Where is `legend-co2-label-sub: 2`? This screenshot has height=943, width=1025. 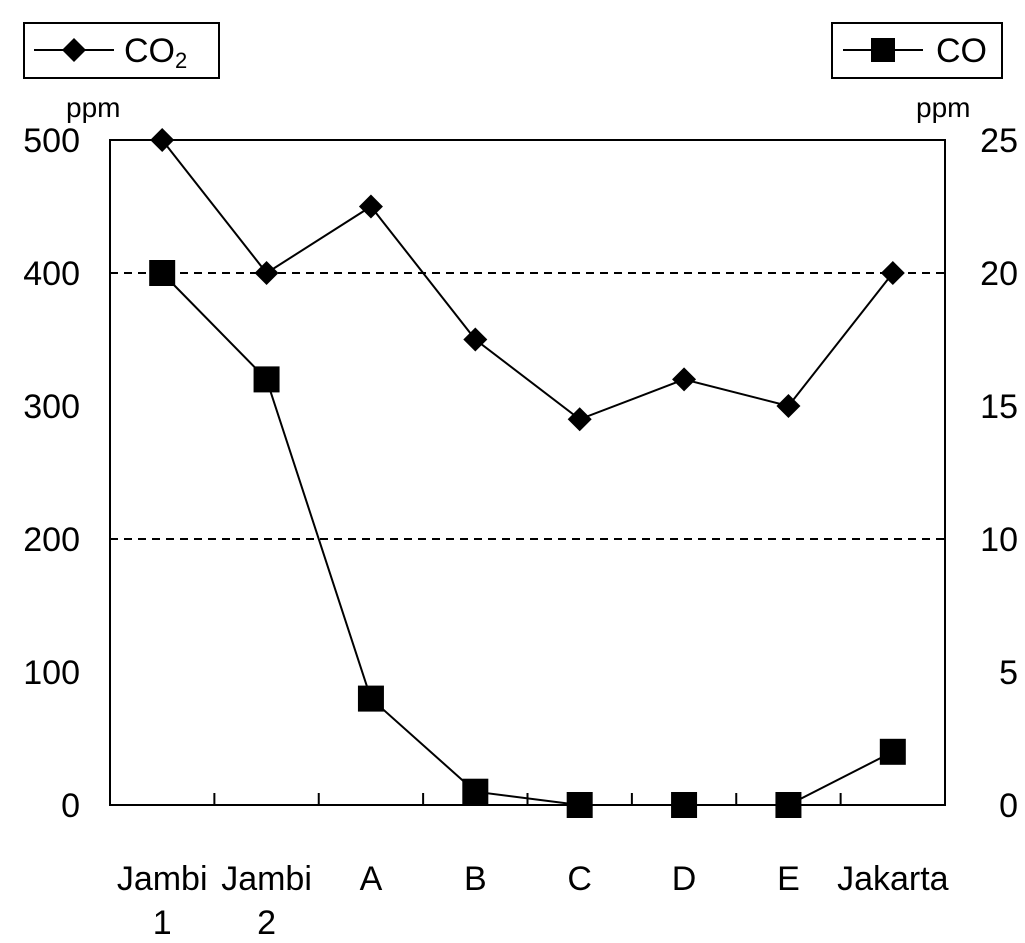
legend-co2-label-sub: 2 is located at coordinates (181, 60).